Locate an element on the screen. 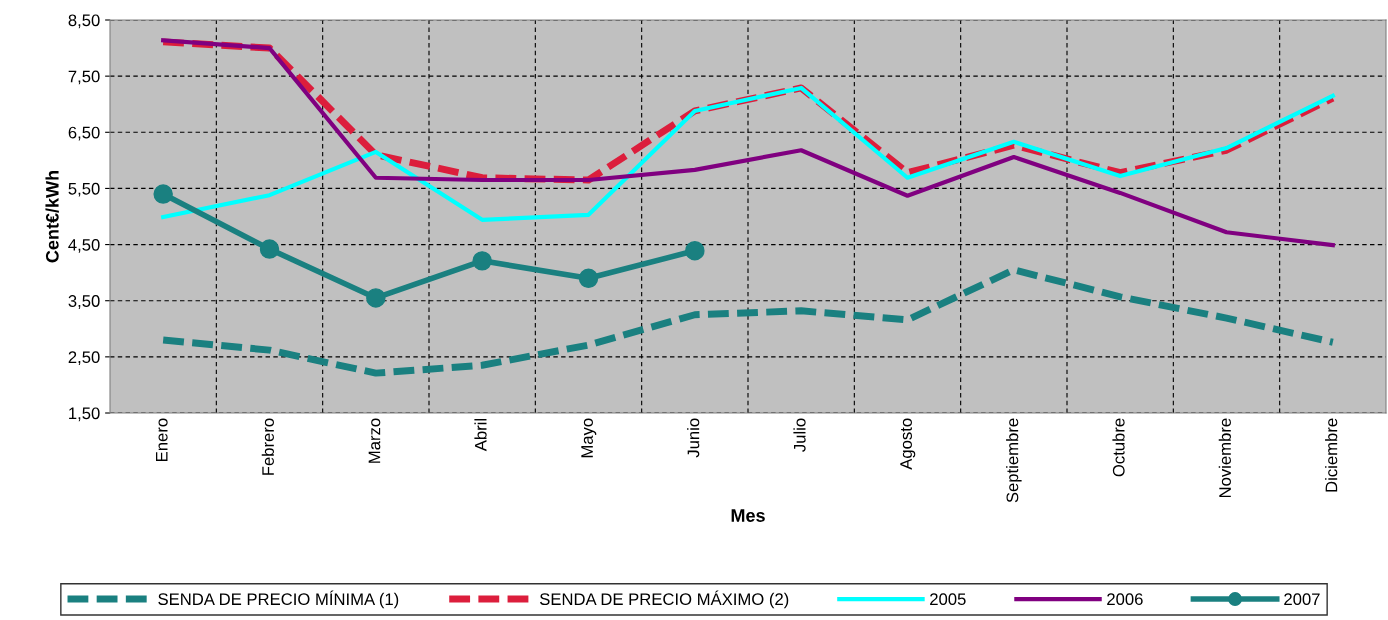 The width and height of the screenshot is (1388, 620). y-tick-label: 1,50 is located at coordinates (84, 414).